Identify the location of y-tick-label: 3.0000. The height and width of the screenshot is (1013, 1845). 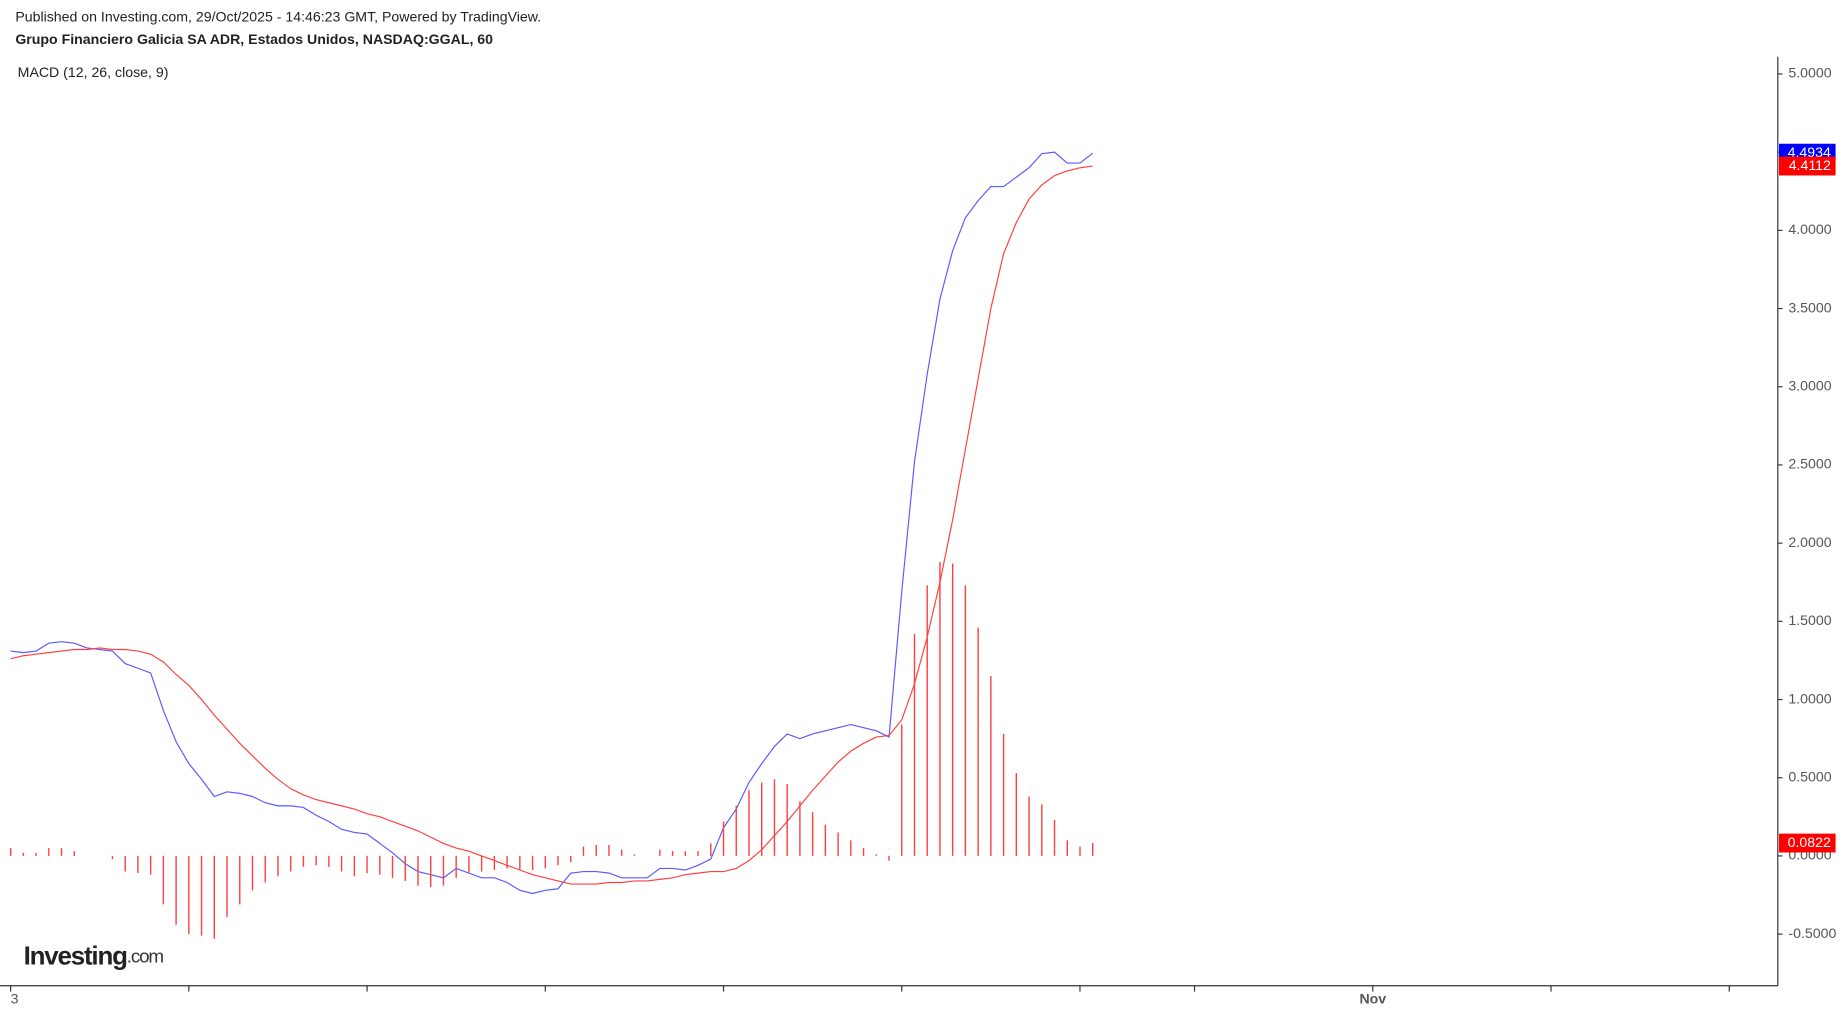
(1809, 385).